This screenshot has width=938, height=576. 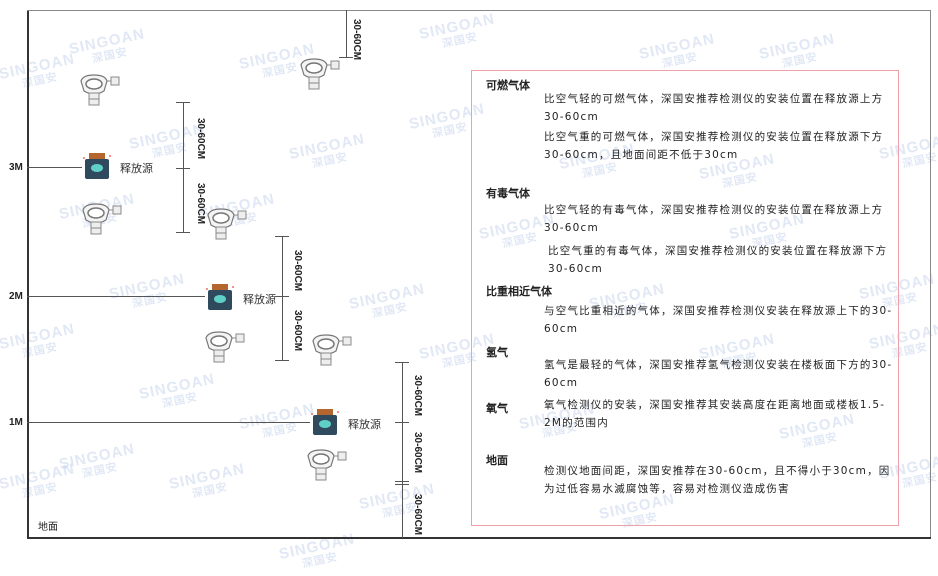 What do you see at coordinates (718, 374) in the screenshot?
I see `para-hydrogen: 氢气是最轻的气体，深国安推荐氢气检测仪安装在楼板面下方的30-60cm` at bounding box center [718, 374].